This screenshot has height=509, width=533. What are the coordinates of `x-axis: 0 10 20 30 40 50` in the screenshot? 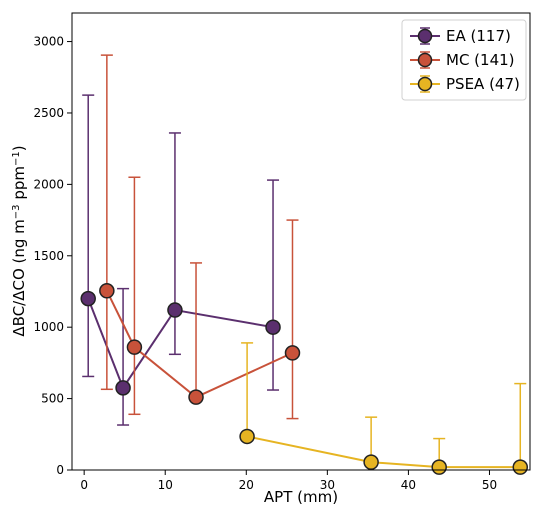 It's located at (288, 481).